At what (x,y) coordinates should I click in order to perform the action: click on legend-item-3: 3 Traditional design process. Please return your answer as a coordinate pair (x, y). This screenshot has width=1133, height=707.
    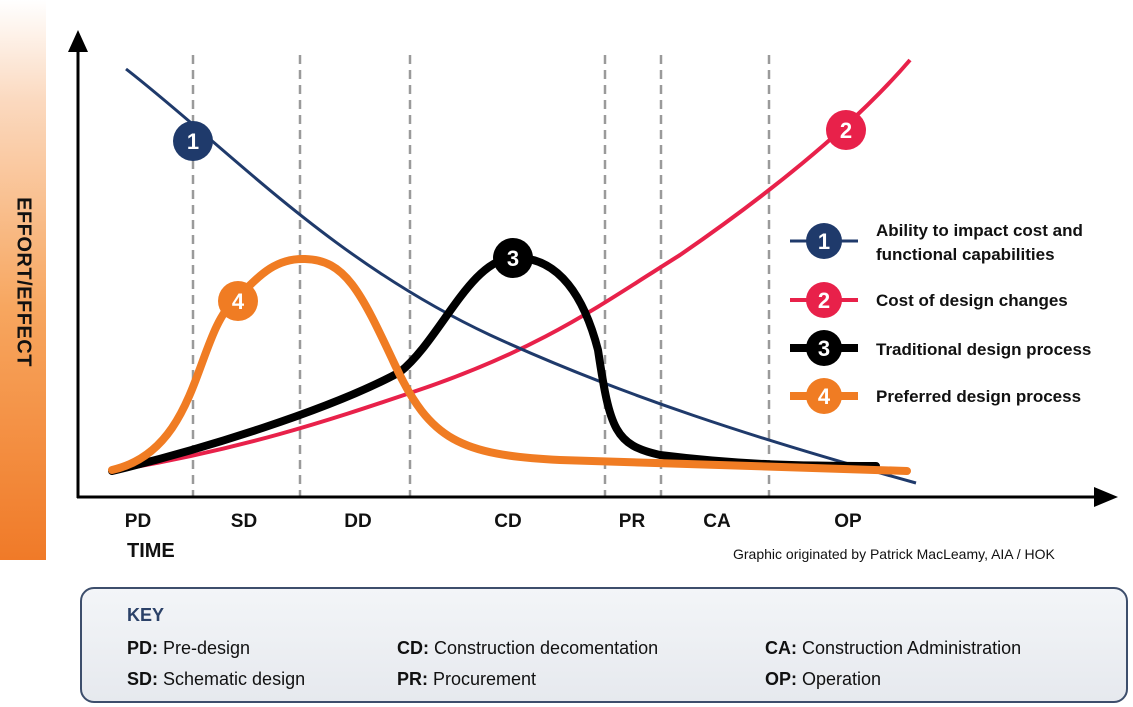
    Looking at the image, I should click on (940, 348).